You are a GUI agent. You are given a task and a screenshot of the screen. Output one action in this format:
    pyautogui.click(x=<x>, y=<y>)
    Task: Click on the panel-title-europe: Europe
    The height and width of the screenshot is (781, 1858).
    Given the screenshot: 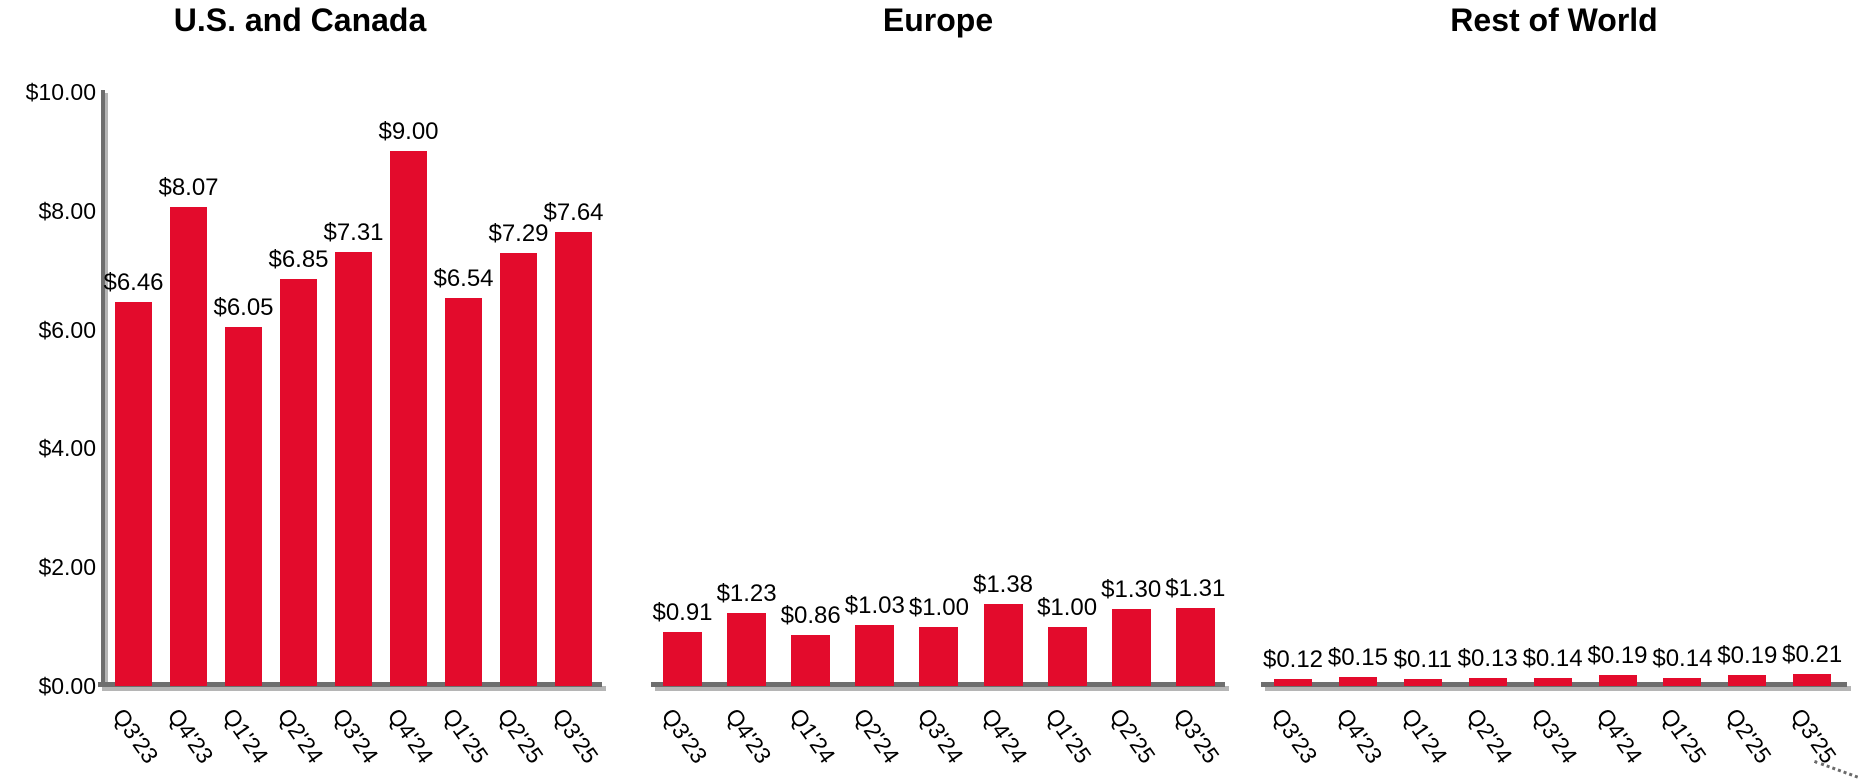 What is the action you would take?
    pyautogui.click(x=938, y=20)
    